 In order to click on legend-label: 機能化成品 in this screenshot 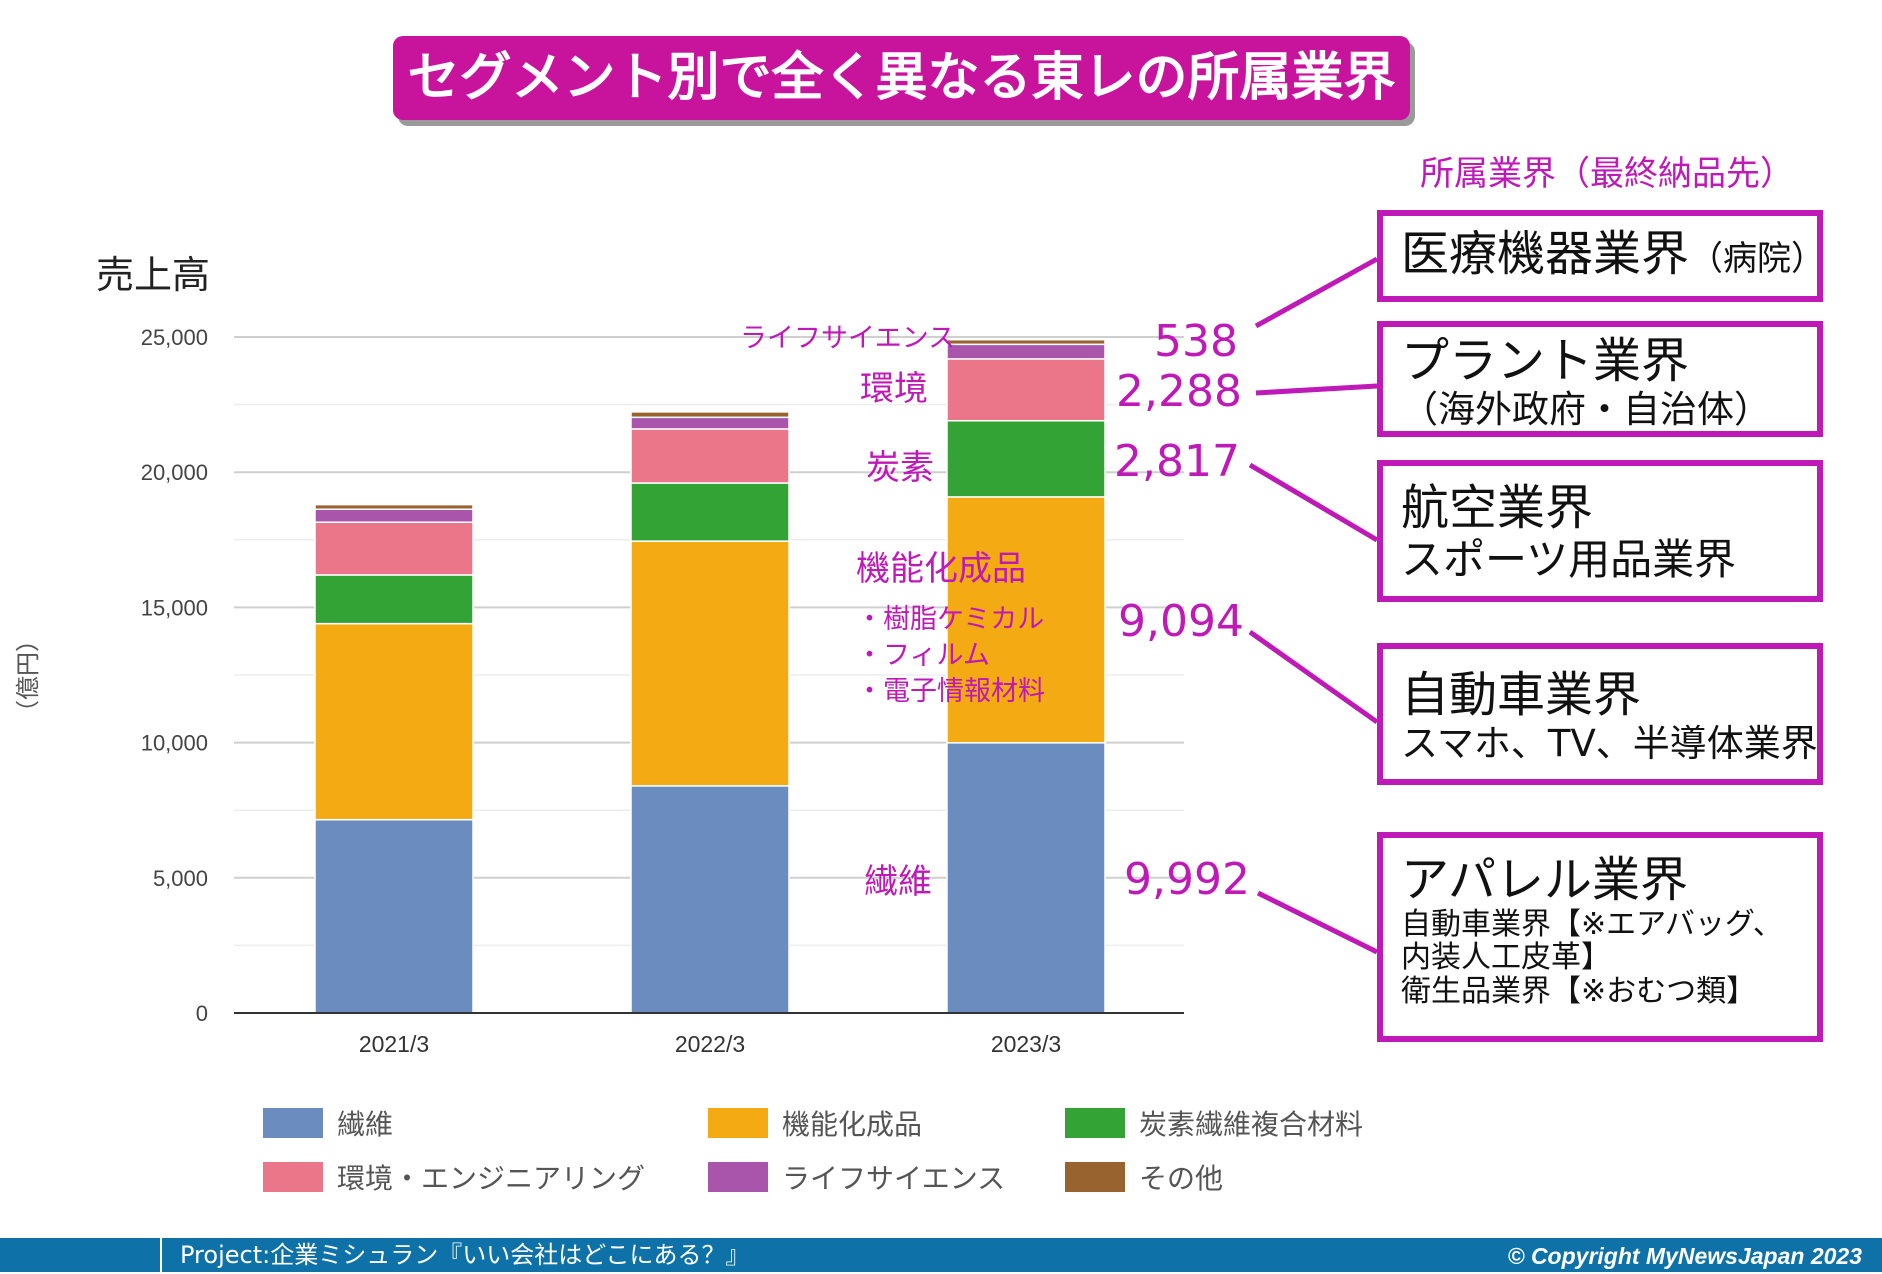, I will do `click(852, 1124)`.